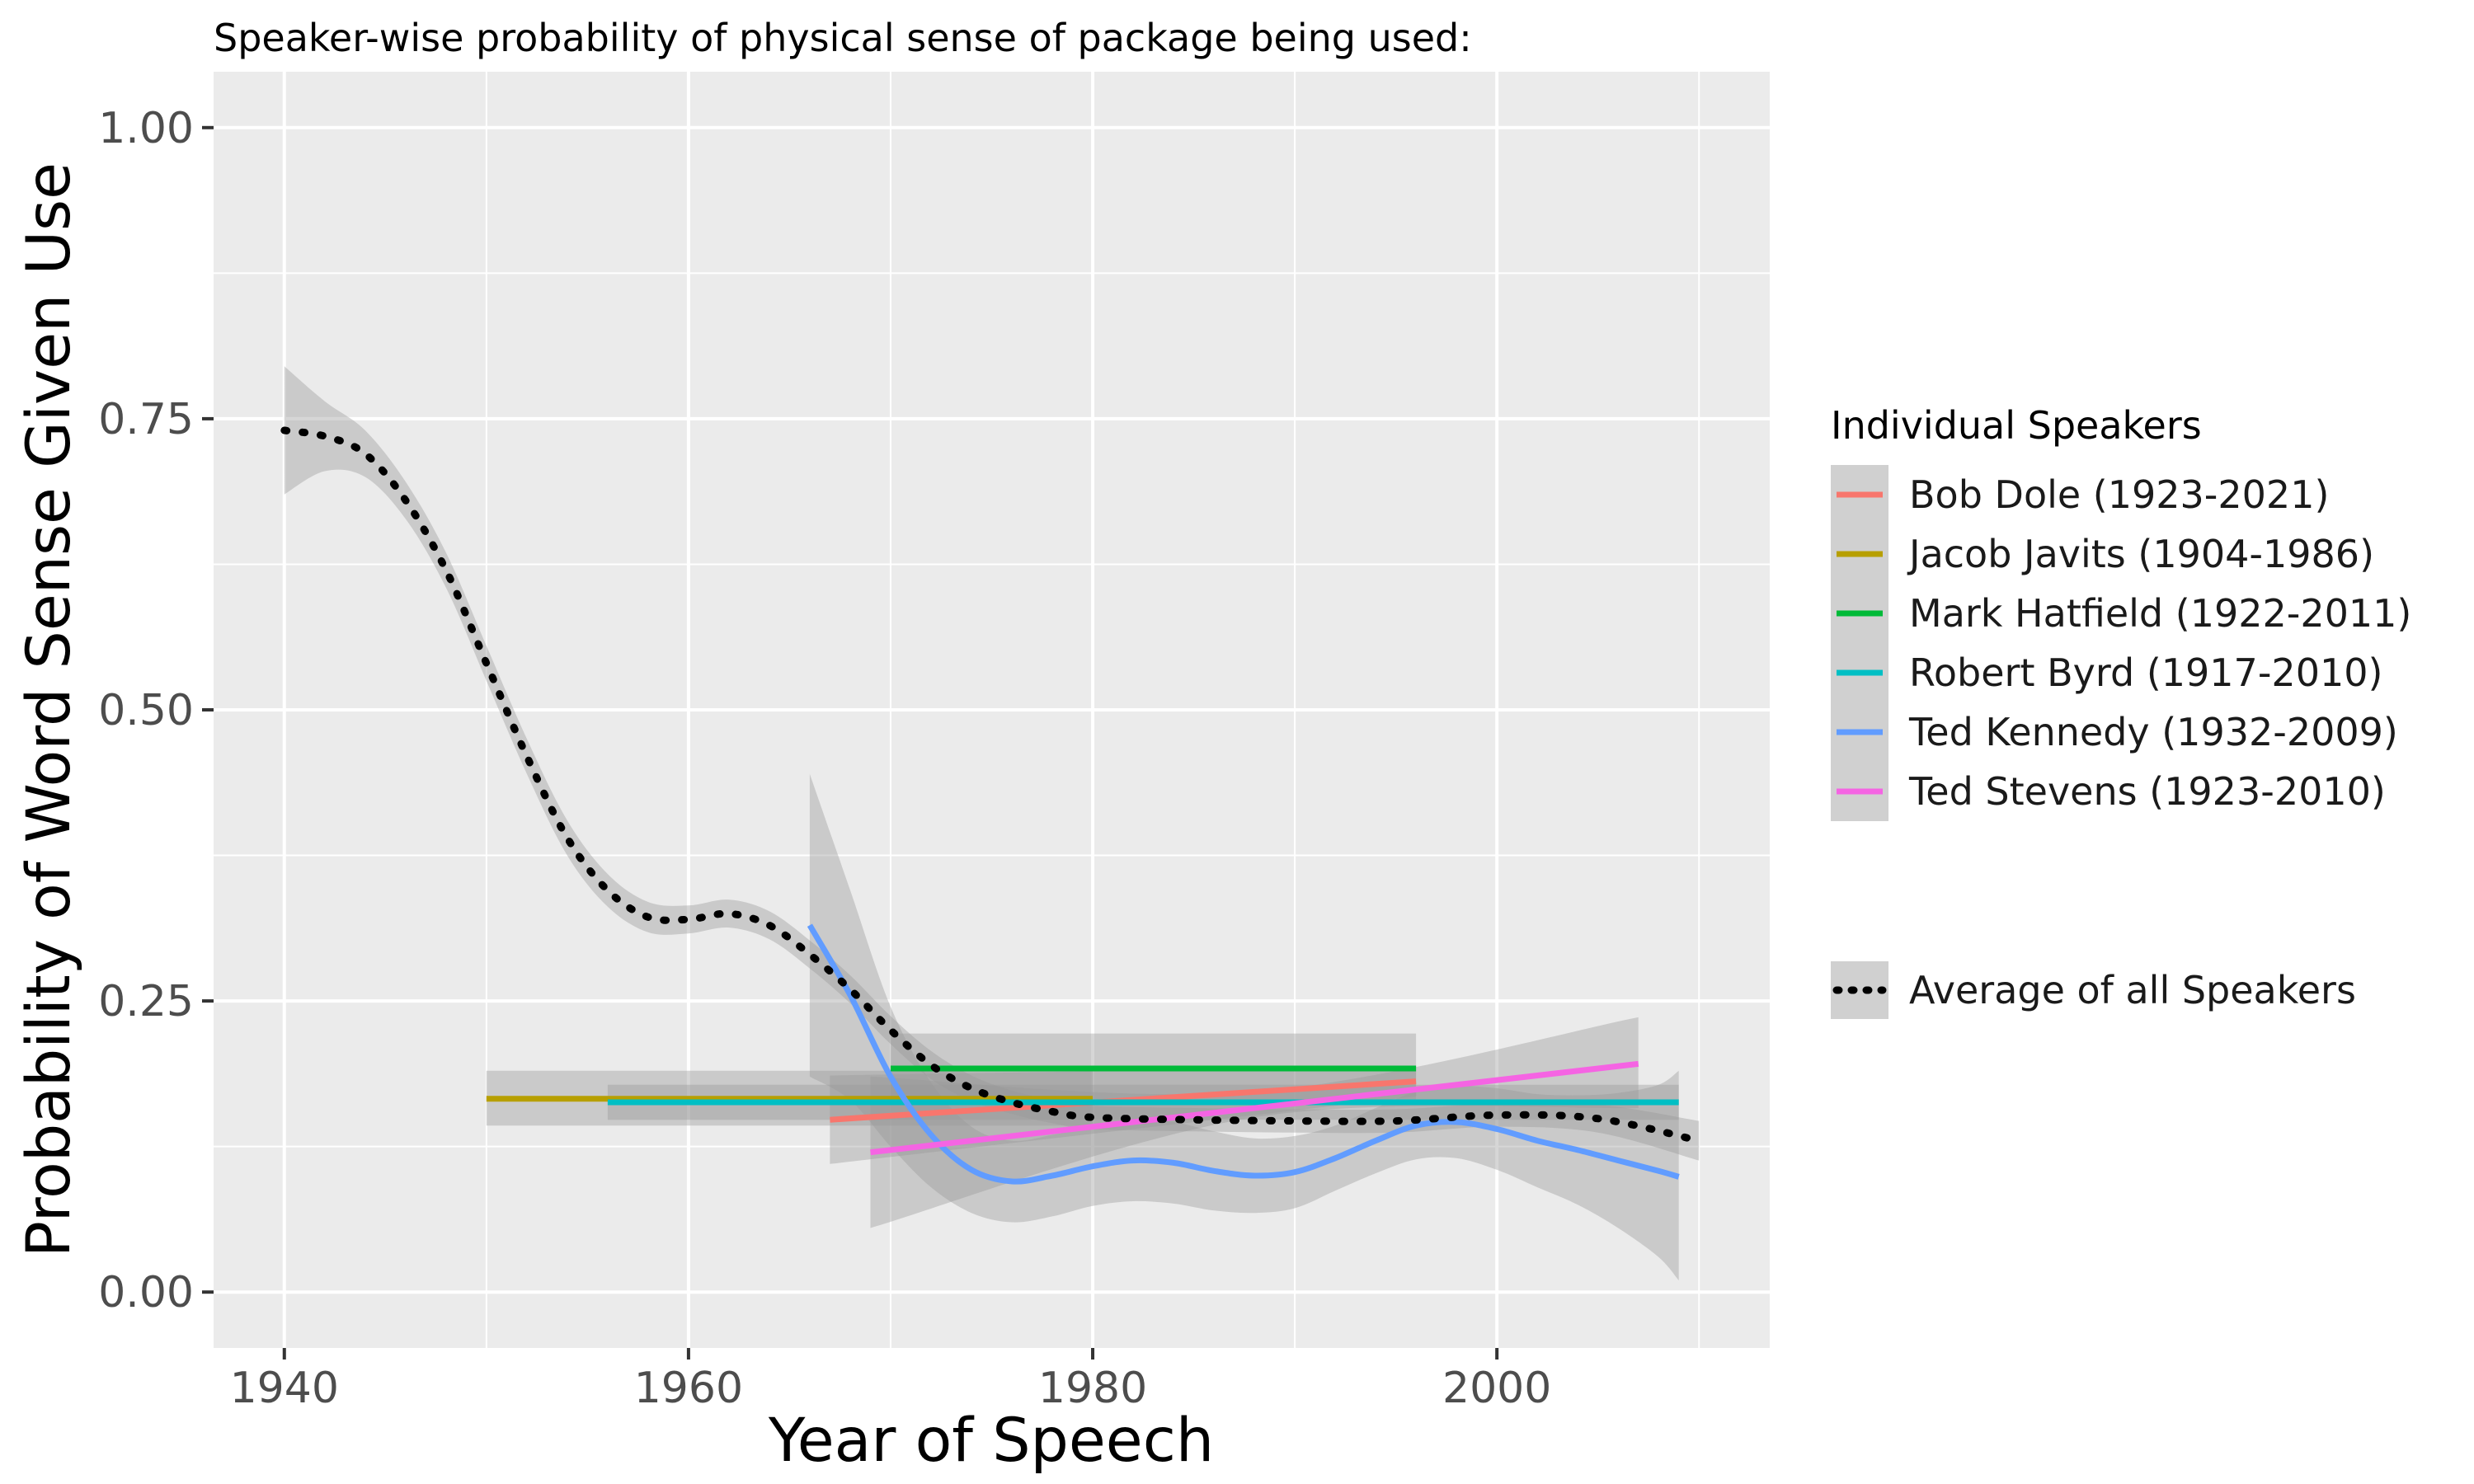 This screenshot has height=1484, width=2474. What do you see at coordinates (1092, 1388) in the screenshot?
I see `x-tick-label: 1980` at bounding box center [1092, 1388].